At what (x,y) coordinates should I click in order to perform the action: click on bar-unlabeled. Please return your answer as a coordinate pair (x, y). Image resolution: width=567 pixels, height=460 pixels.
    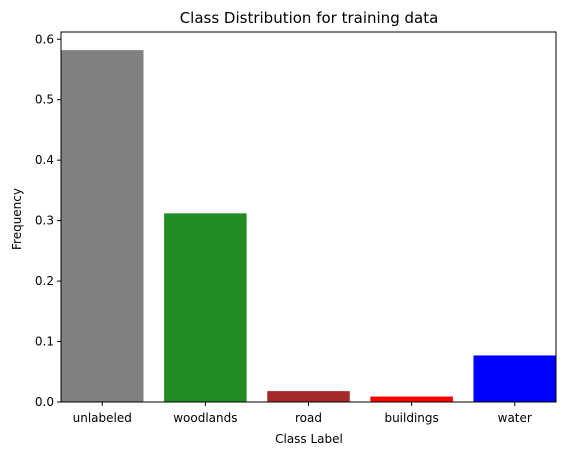
    Looking at the image, I should click on (102, 226).